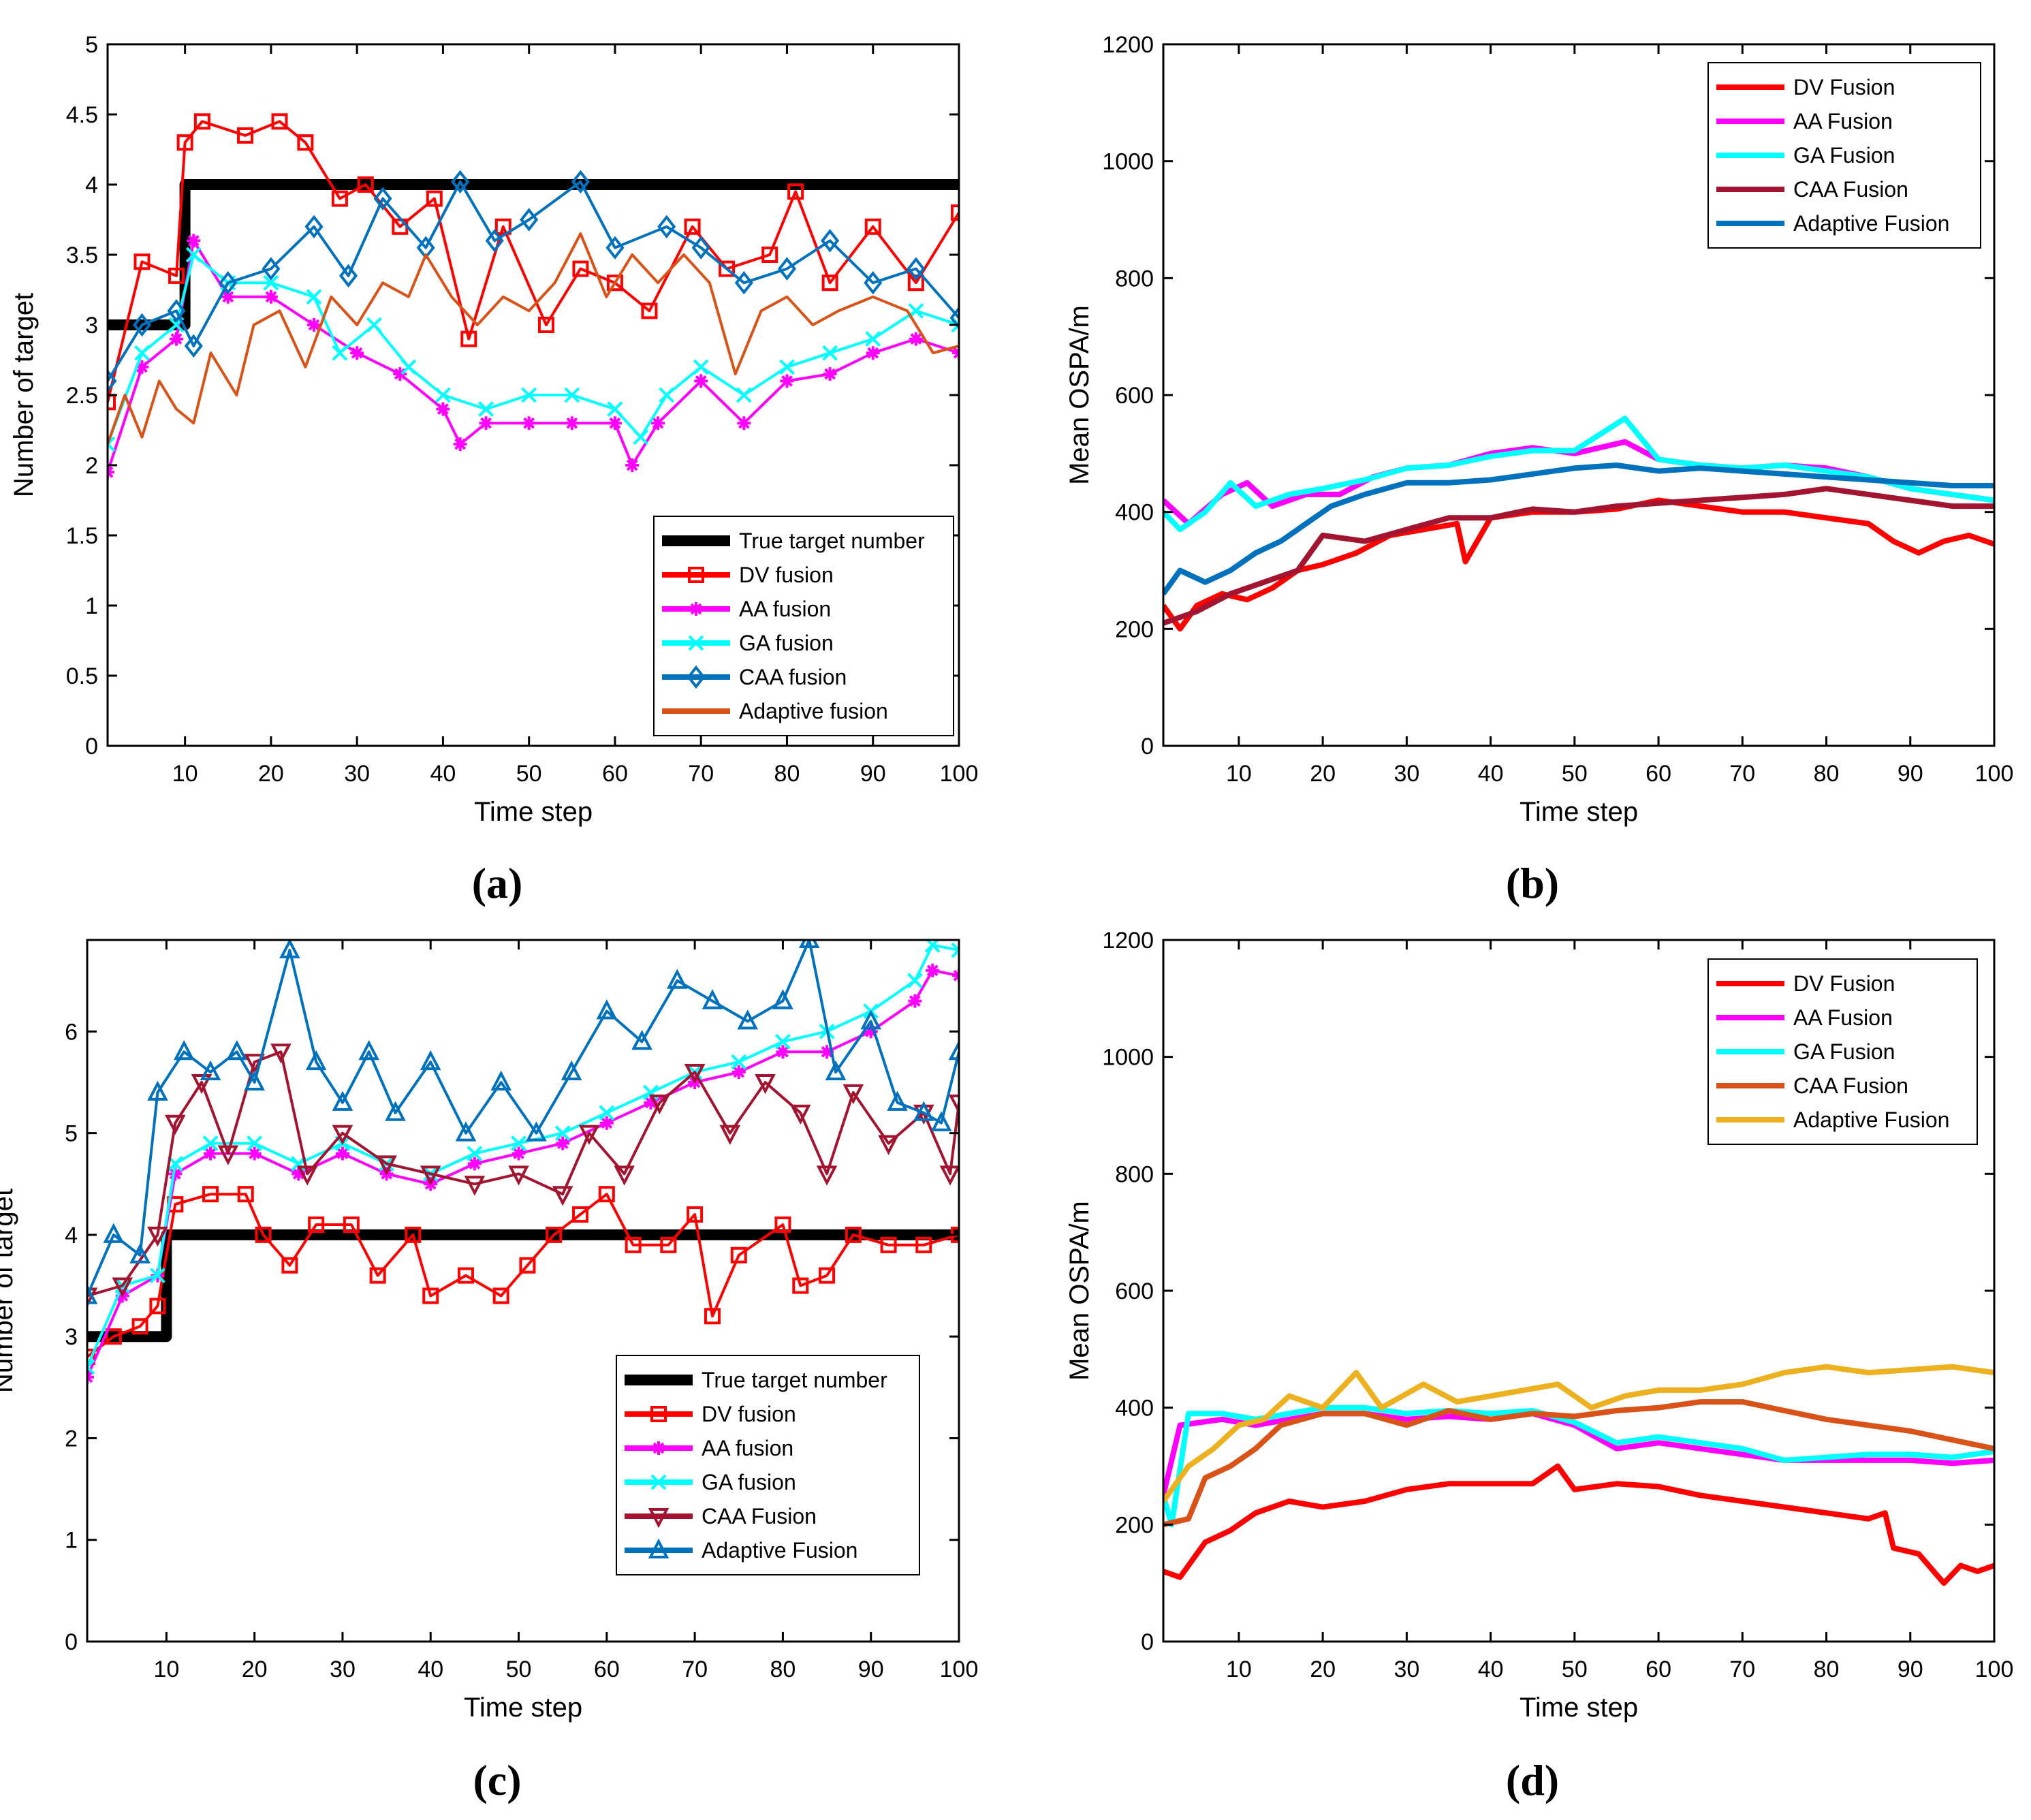 The height and width of the screenshot is (1820, 2031). I want to click on x-tick-label: 40, so click(430, 1669).